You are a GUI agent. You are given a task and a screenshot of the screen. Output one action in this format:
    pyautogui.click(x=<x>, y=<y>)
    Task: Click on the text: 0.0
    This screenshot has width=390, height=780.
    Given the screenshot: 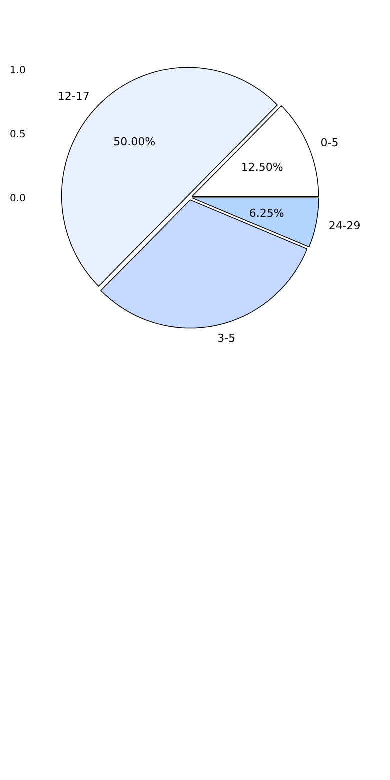 What is the action you would take?
    pyautogui.click(x=18, y=199)
    